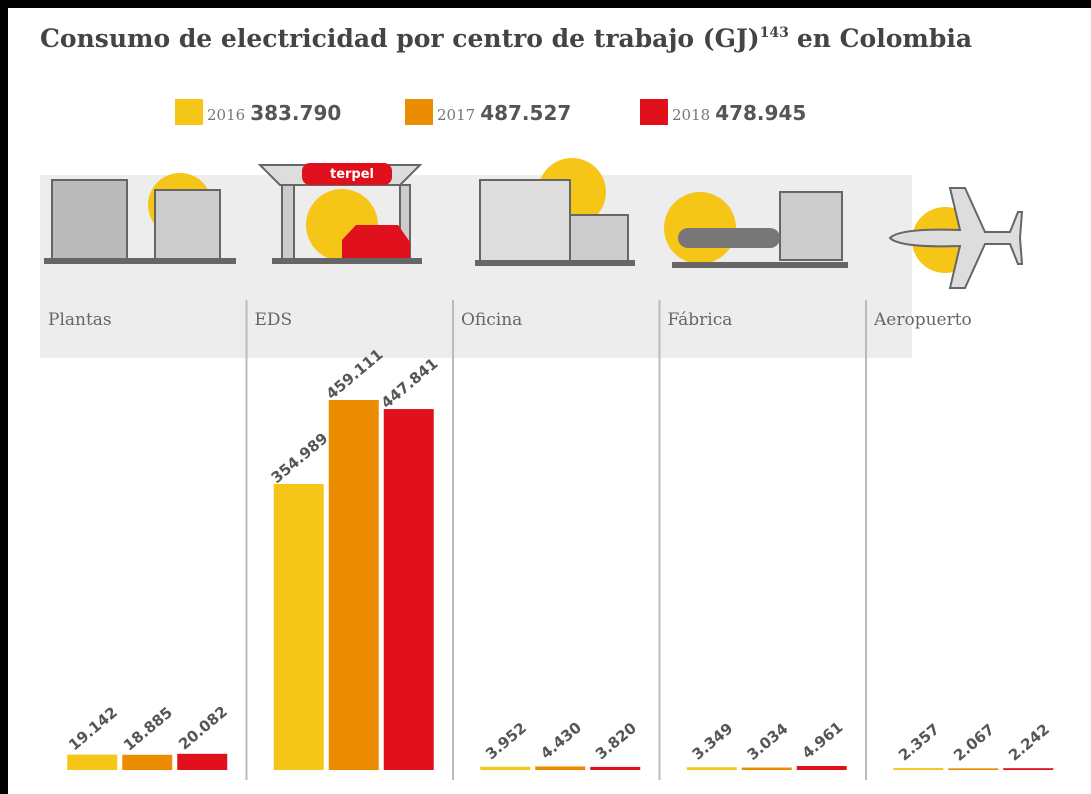  What do you see at coordinates (525, 113) in the screenshot?
I see `legend-total: 487.527` at bounding box center [525, 113].